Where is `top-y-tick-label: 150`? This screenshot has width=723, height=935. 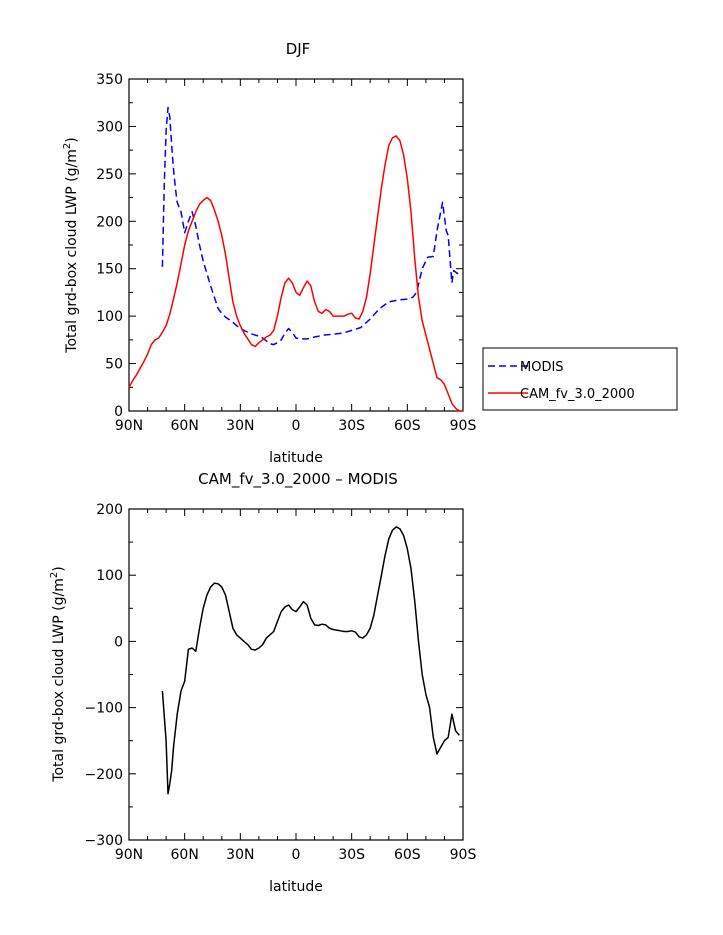
top-y-tick-label: 150 is located at coordinates (109, 270).